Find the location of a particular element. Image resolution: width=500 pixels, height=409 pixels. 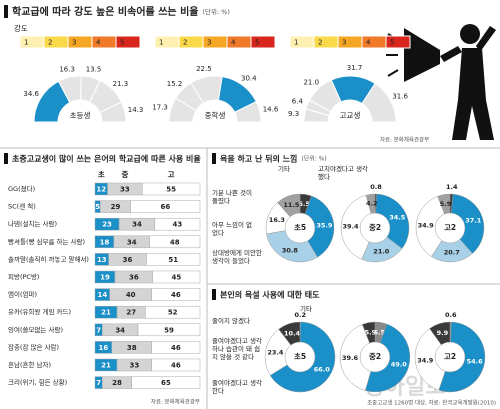

value-label: 31.7 is located at coordinates (355, 68).